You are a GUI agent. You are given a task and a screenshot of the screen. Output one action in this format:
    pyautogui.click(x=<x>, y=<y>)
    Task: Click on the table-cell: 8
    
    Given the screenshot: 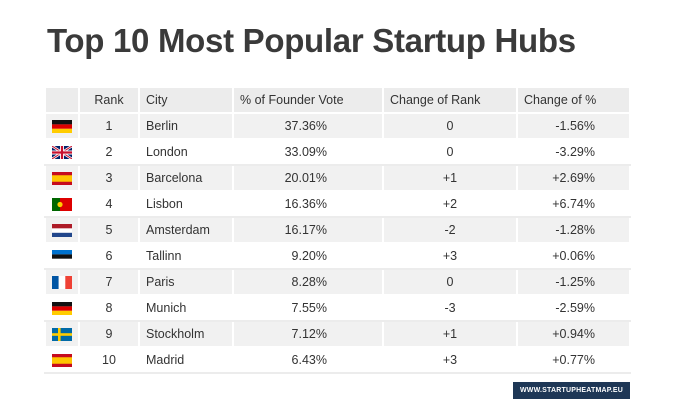 What is the action you would take?
    pyautogui.click(x=109, y=308)
    